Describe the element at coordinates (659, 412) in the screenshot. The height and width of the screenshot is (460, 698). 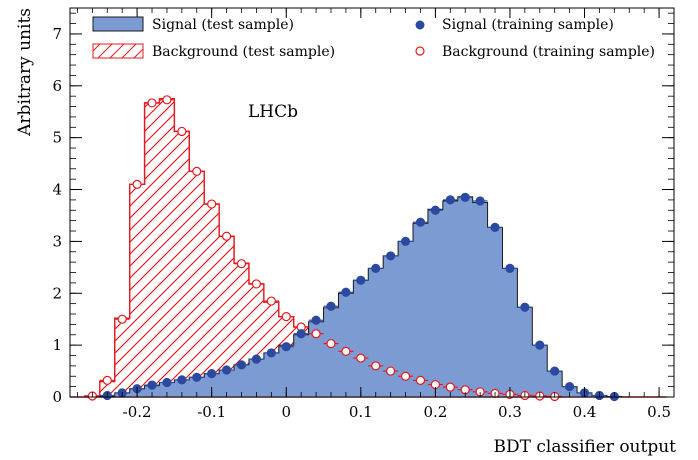
I see `x-tick-label: 0.5` at that location.